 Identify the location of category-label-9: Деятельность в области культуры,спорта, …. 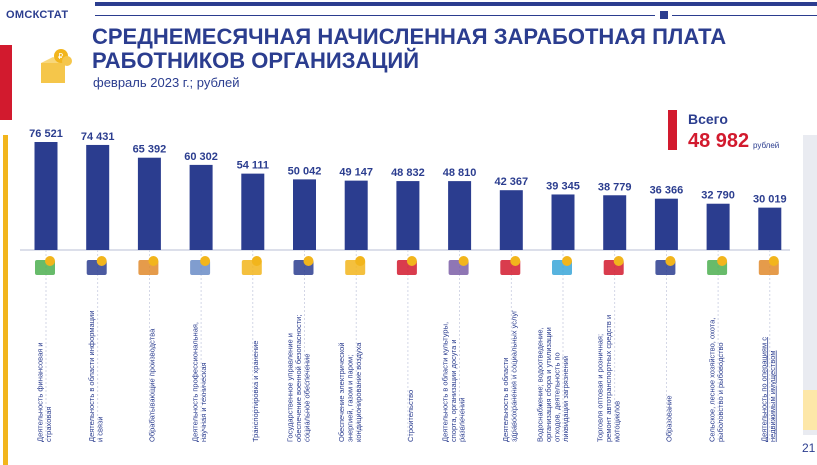
(454, 382).